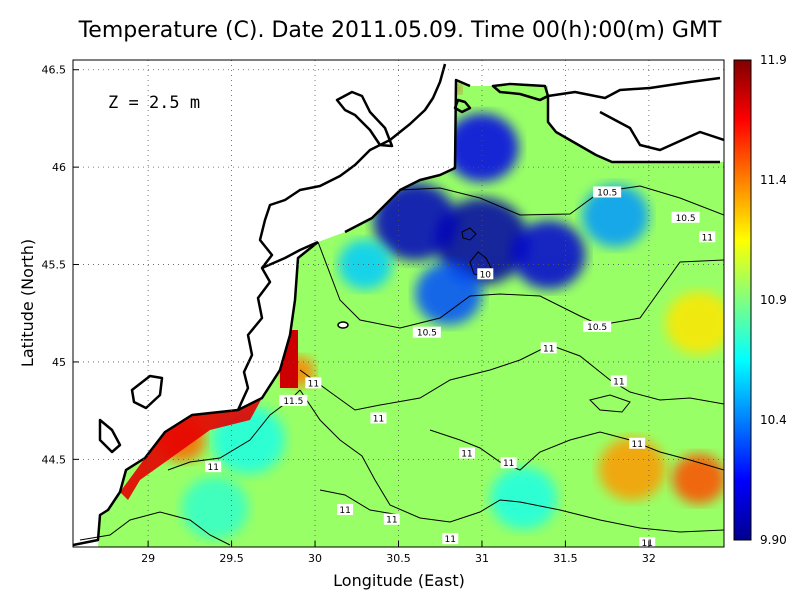 The width and height of the screenshot is (800, 600). Describe the element at coordinates (148, 558) in the screenshot. I see `x-tick-label: 29` at that location.